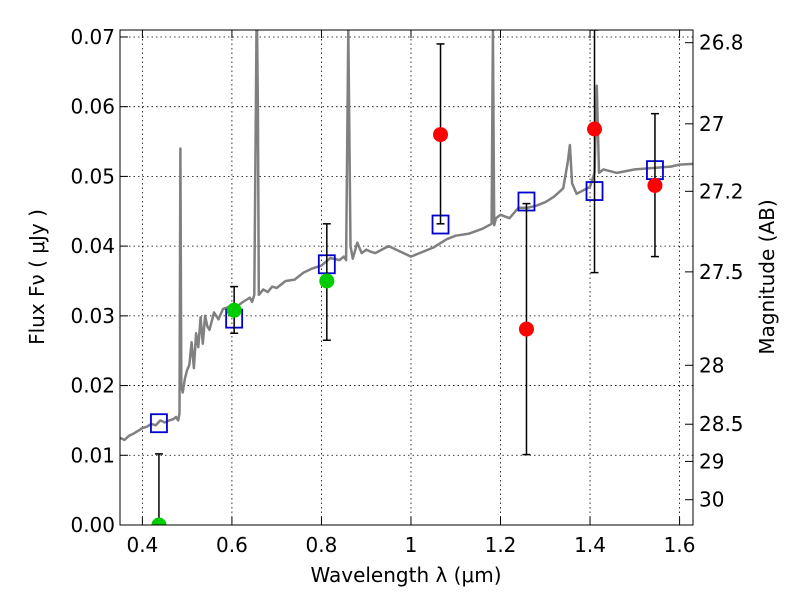 Image resolution: width=800 pixels, height=600 pixels. What do you see at coordinates (92, 455) in the screenshot?
I see `y-tick-label: 0.01` at bounding box center [92, 455].